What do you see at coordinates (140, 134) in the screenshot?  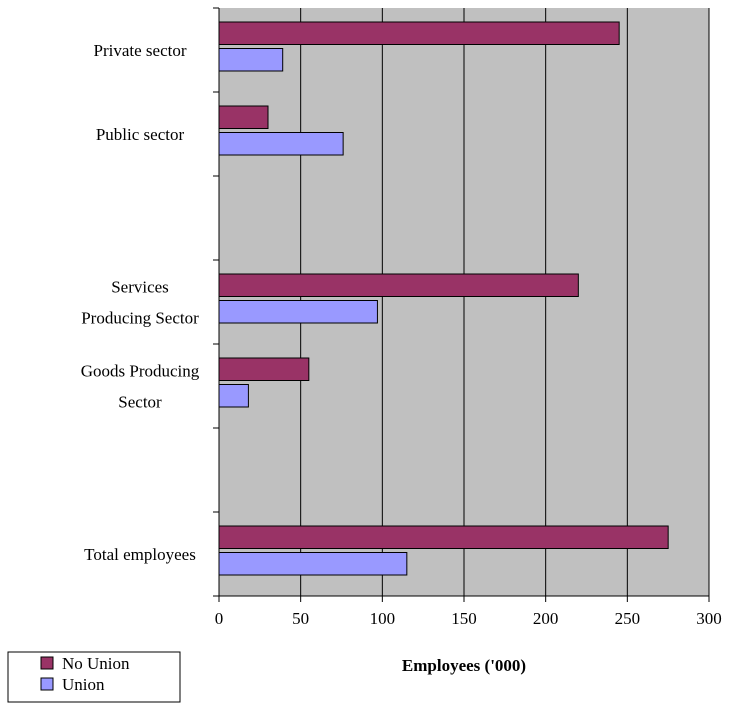 I see `category-label: Public sector` at bounding box center [140, 134].